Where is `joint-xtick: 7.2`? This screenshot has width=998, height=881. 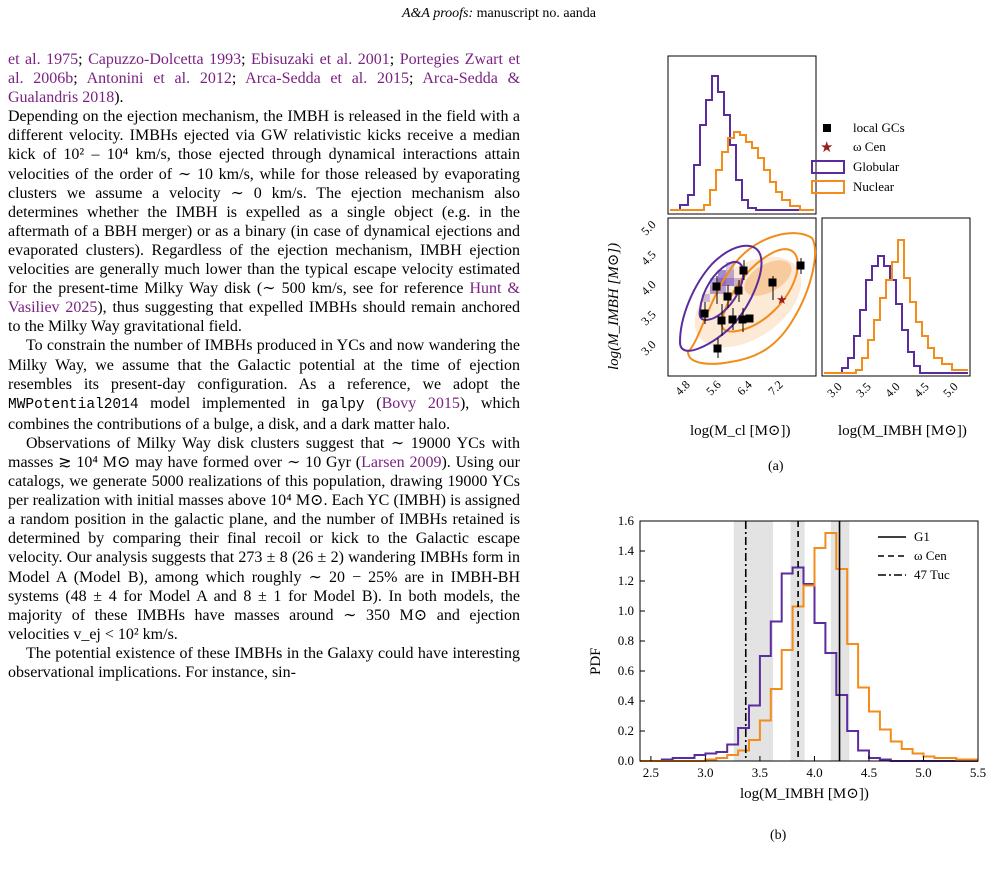 joint-xtick: 7.2 is located at coordinates (775, 388).